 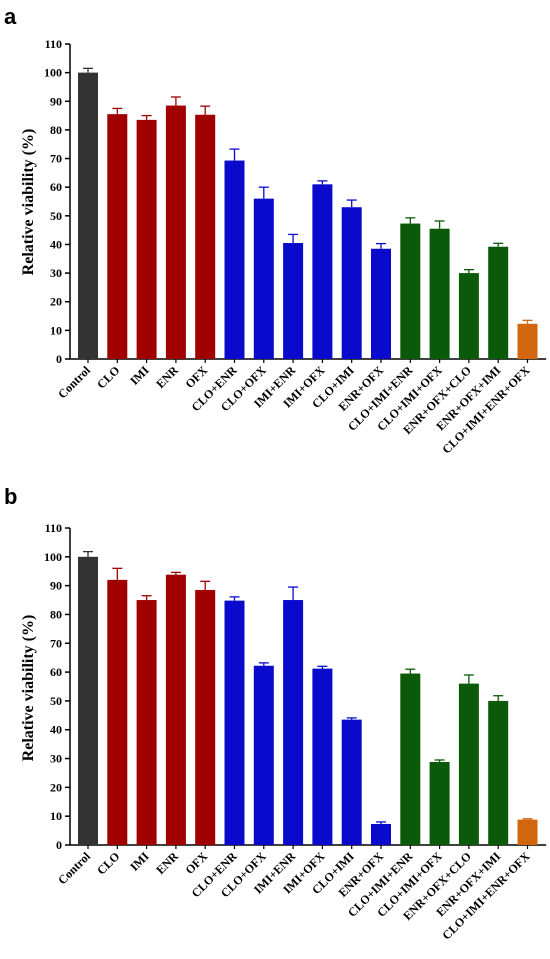 What do you see at coordinates (28, 202) in the screenshot?
I see `y-axis-label-a: Relative viability (%)` at bounding box center [28, 202].